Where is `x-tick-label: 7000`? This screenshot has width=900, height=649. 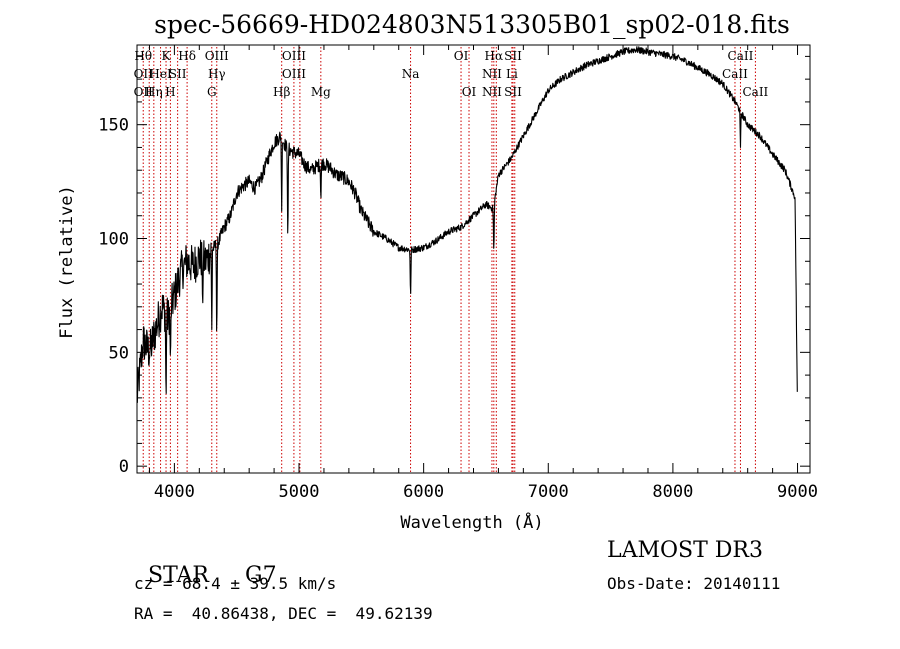
x-tick-label: 7000 is located at coordinates (548, 492).